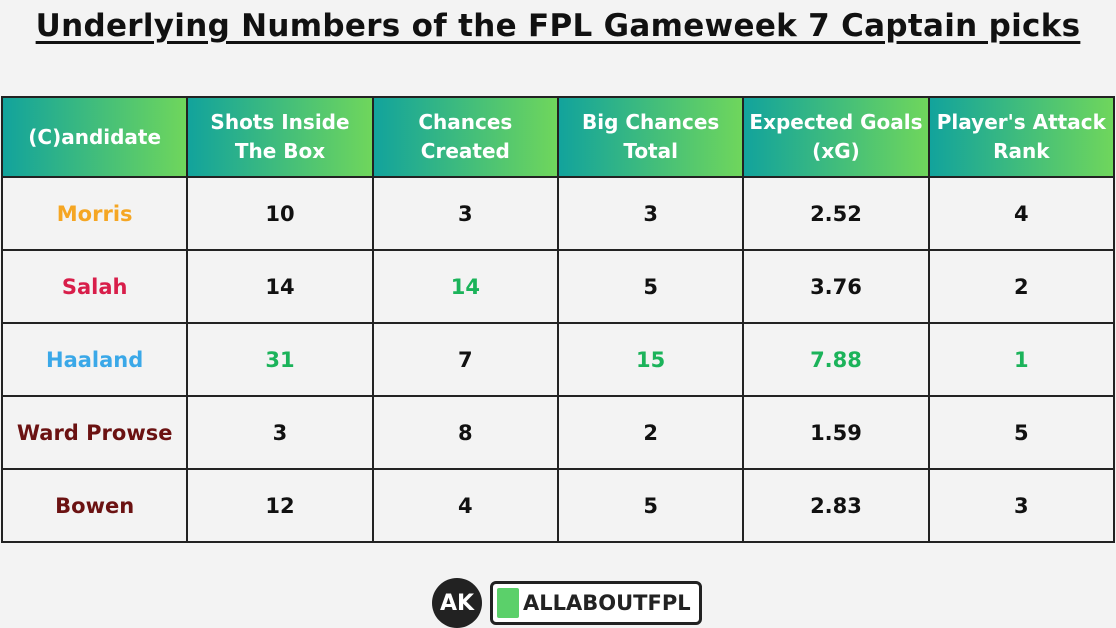 This screenshot has width=1116, height=628. I want to click on stat-cell: 2.83, so click(836, 505).